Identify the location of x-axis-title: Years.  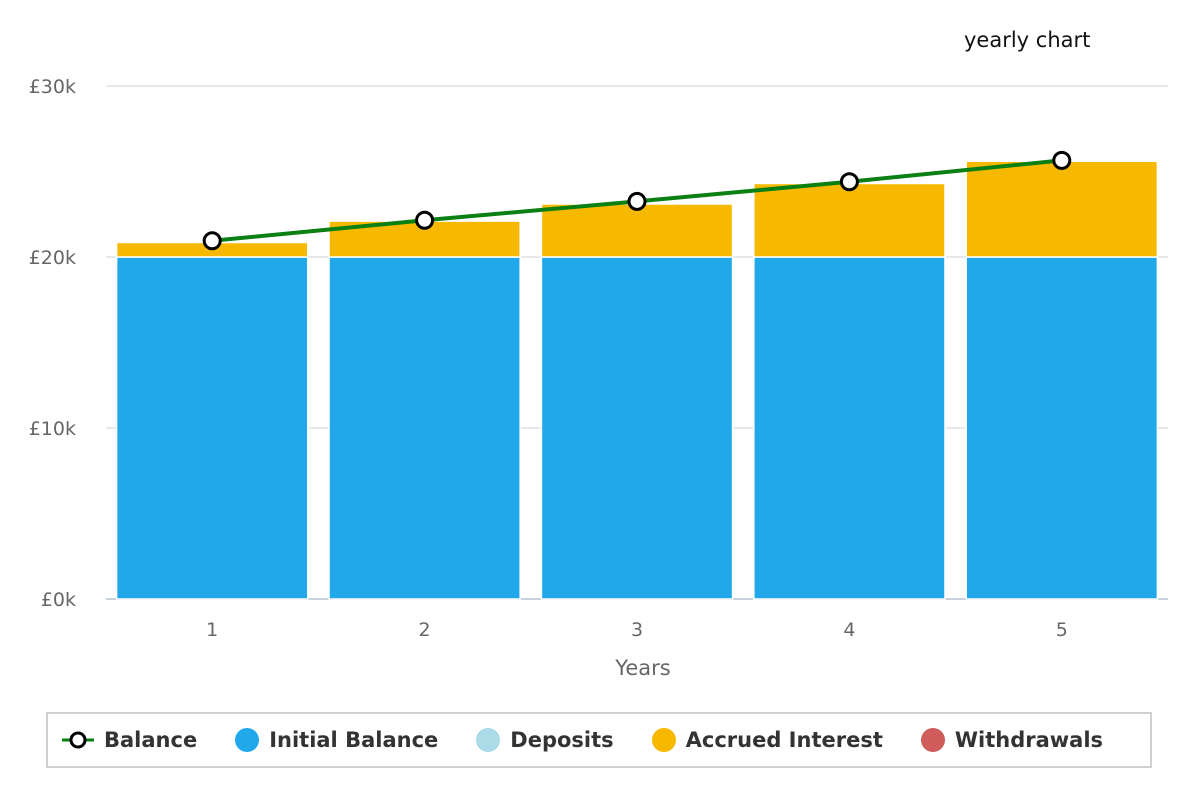
(642, 668).